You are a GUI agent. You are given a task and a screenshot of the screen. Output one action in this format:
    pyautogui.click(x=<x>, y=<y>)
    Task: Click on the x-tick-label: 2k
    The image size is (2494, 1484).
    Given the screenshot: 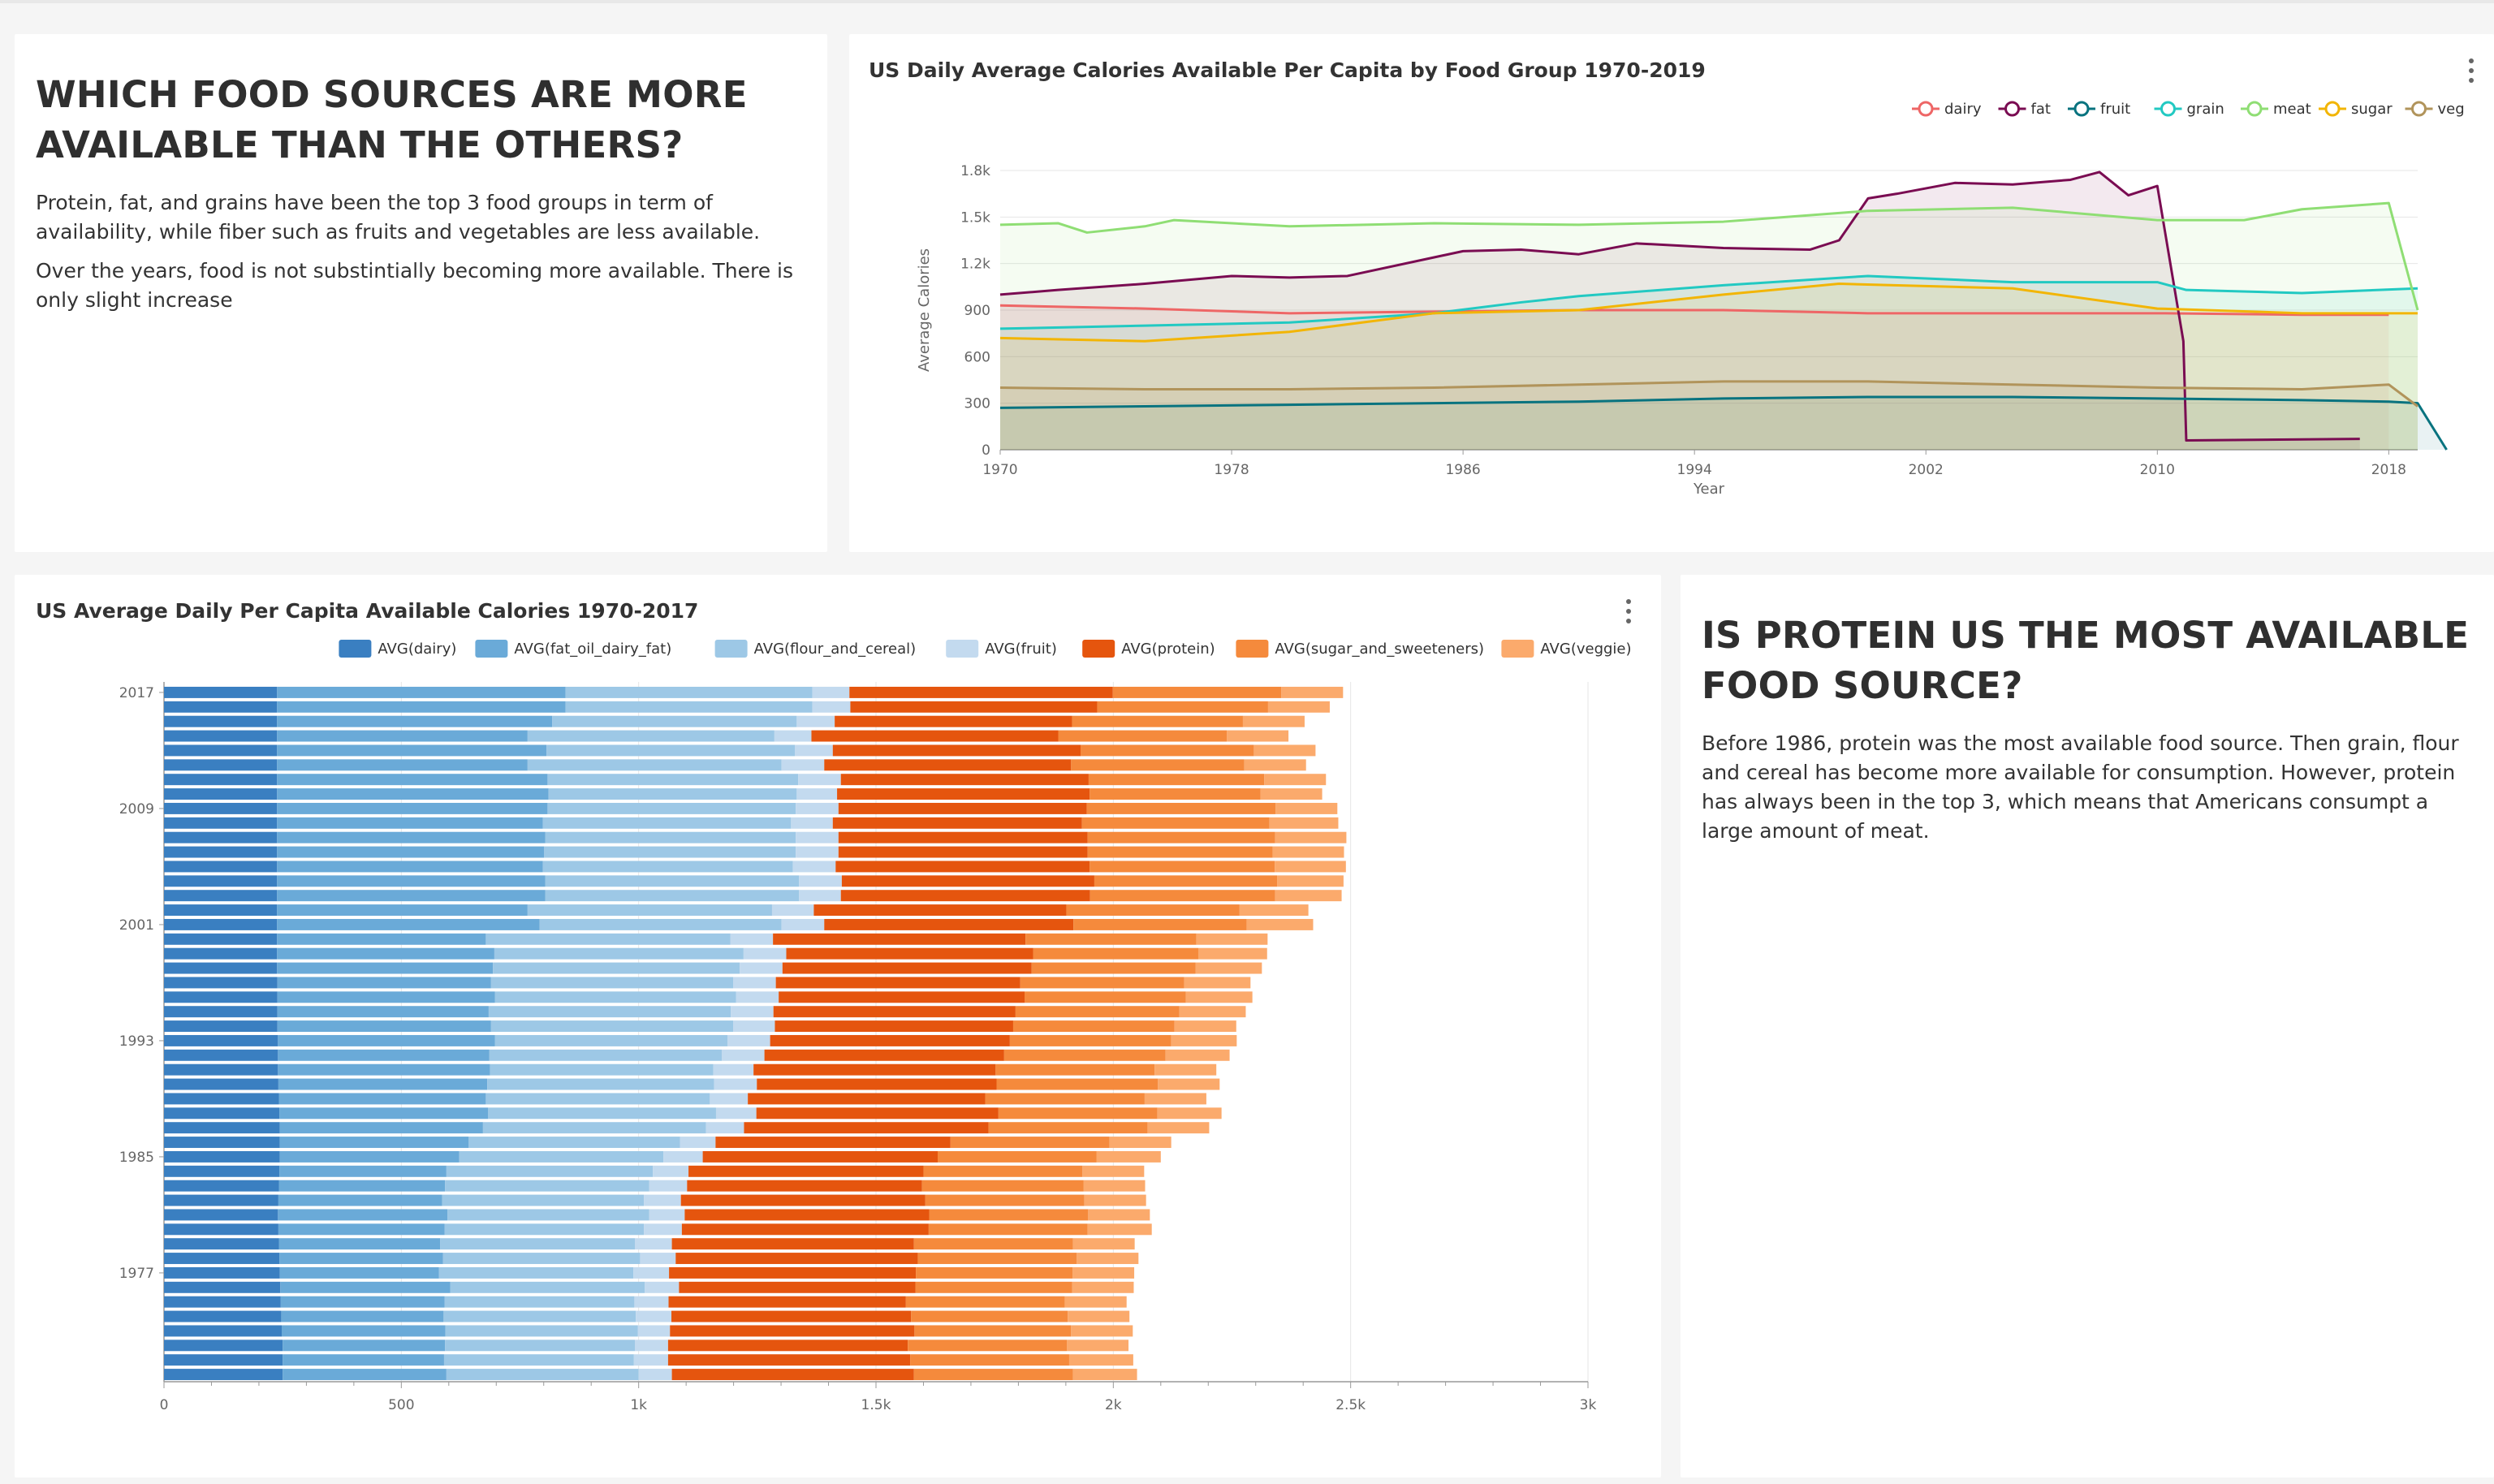 What is the action you would take?
    pyautogui.click(x=1113, y=1405)
    